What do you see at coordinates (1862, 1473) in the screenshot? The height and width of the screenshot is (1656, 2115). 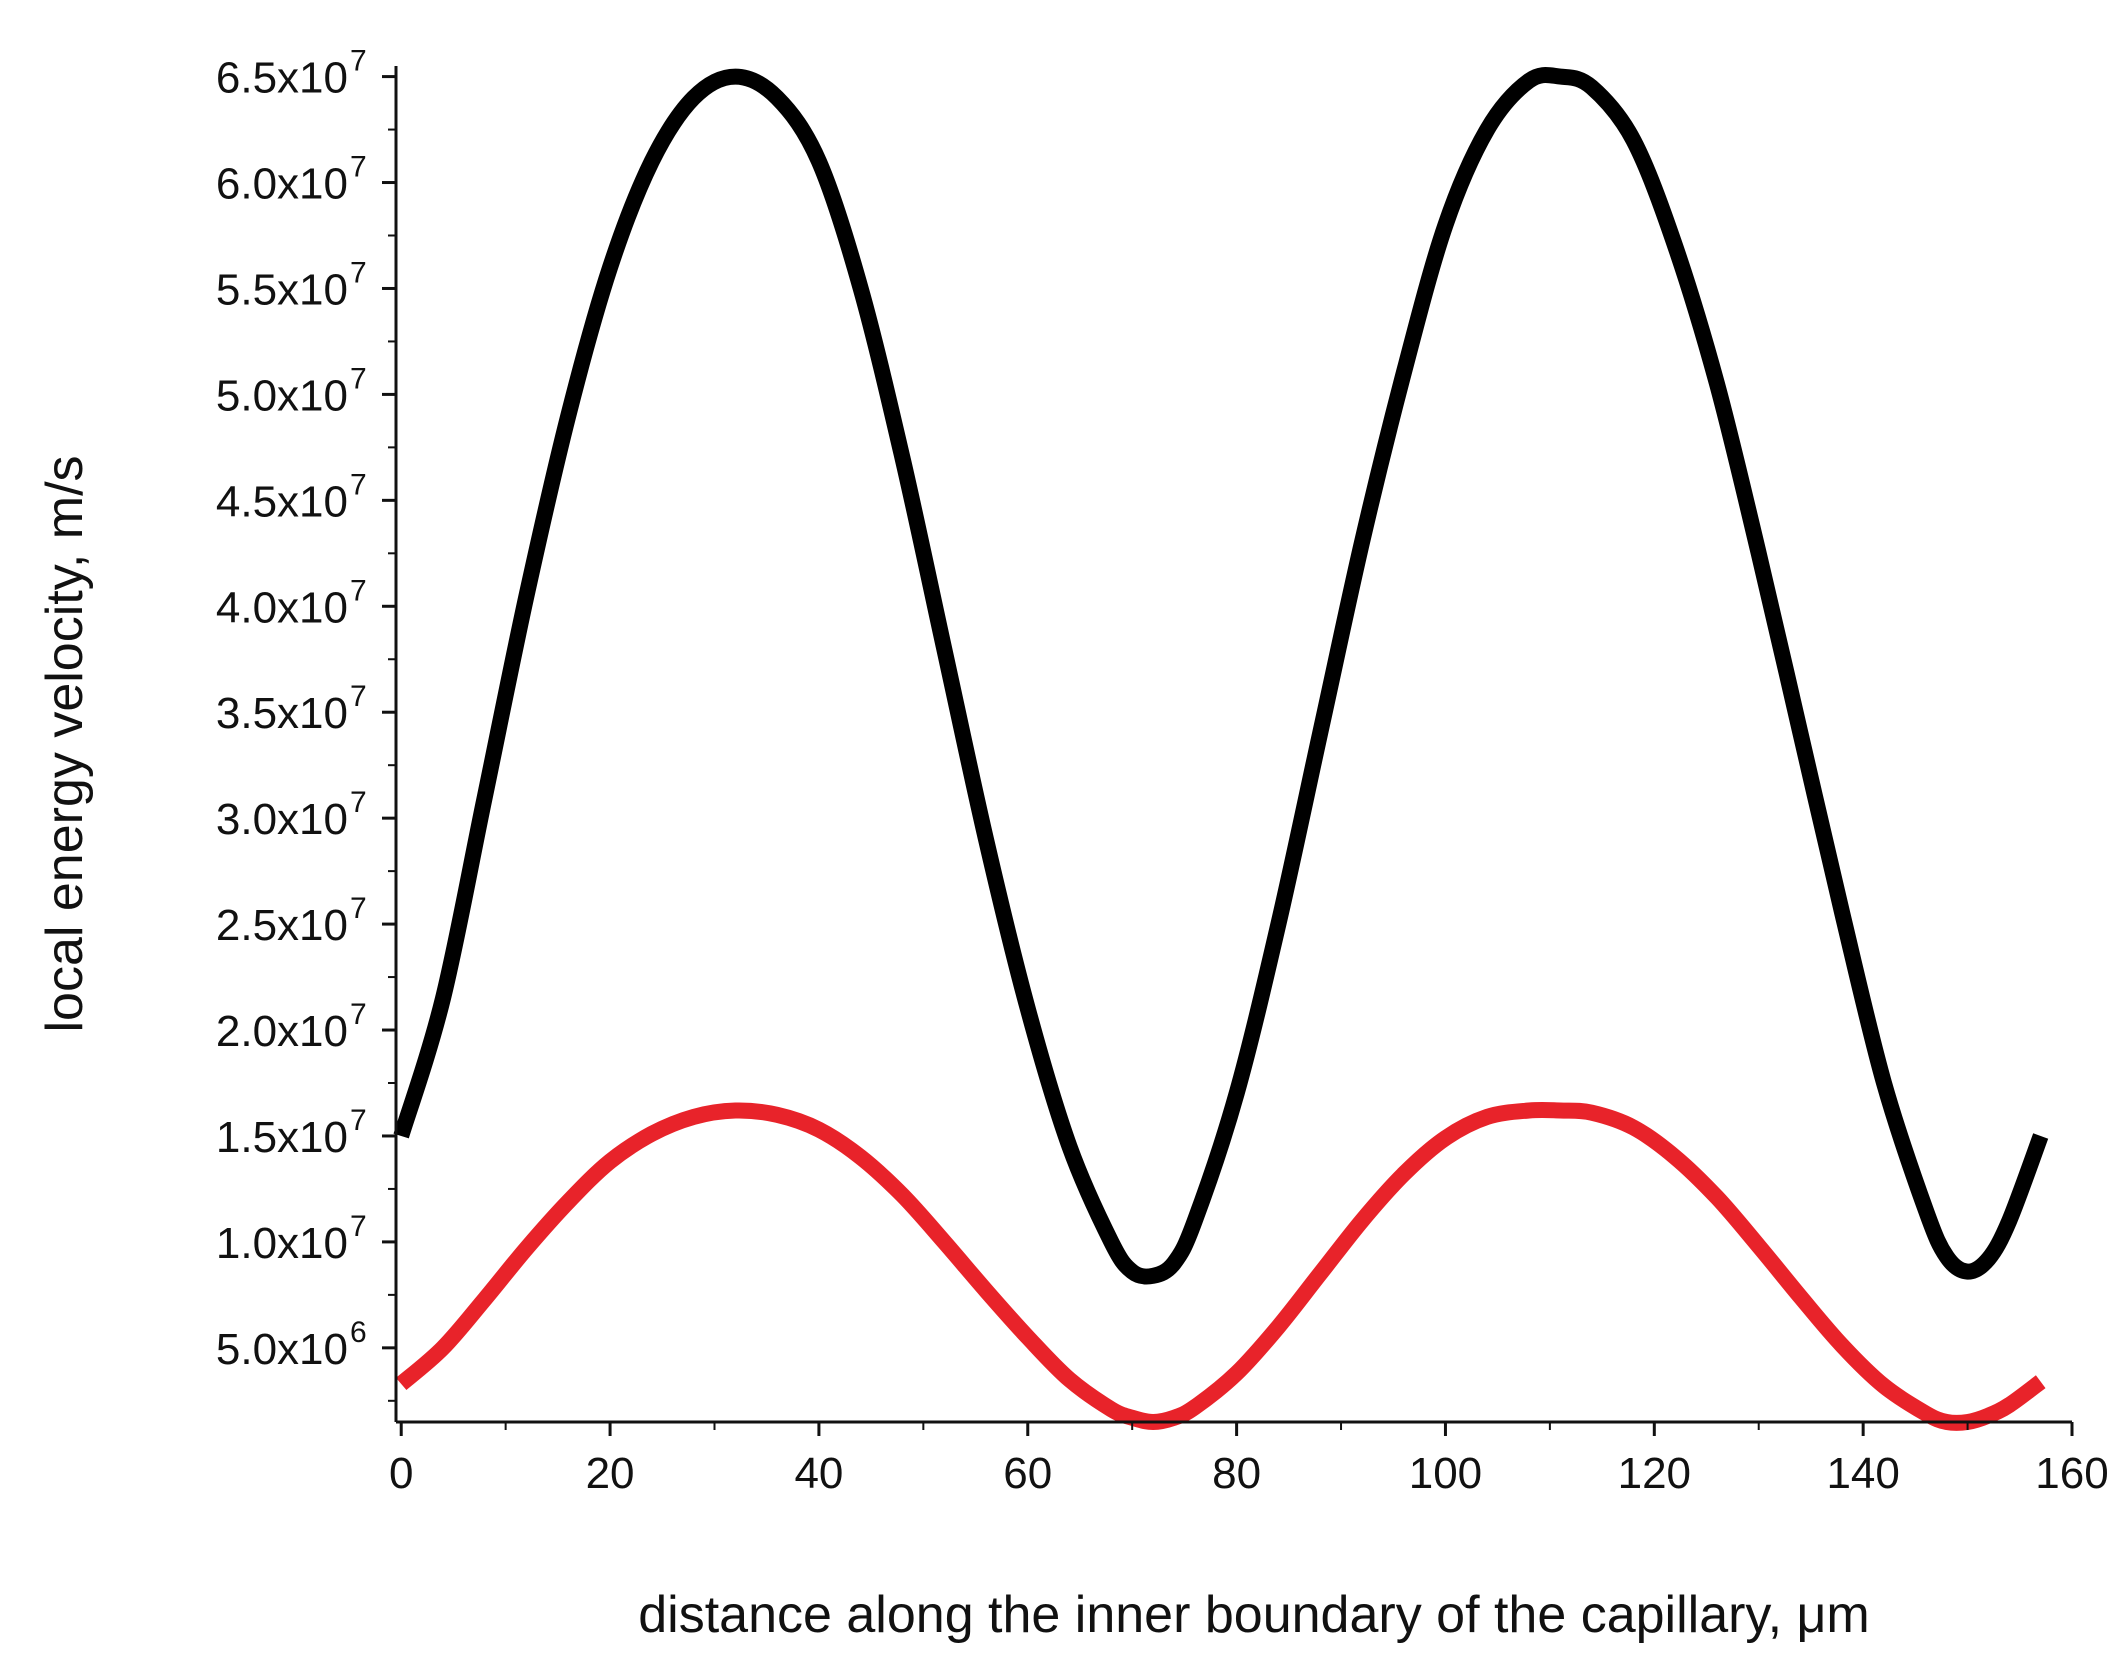 I see `x-tick-label: 140` at bounding box center [1862, 1473].